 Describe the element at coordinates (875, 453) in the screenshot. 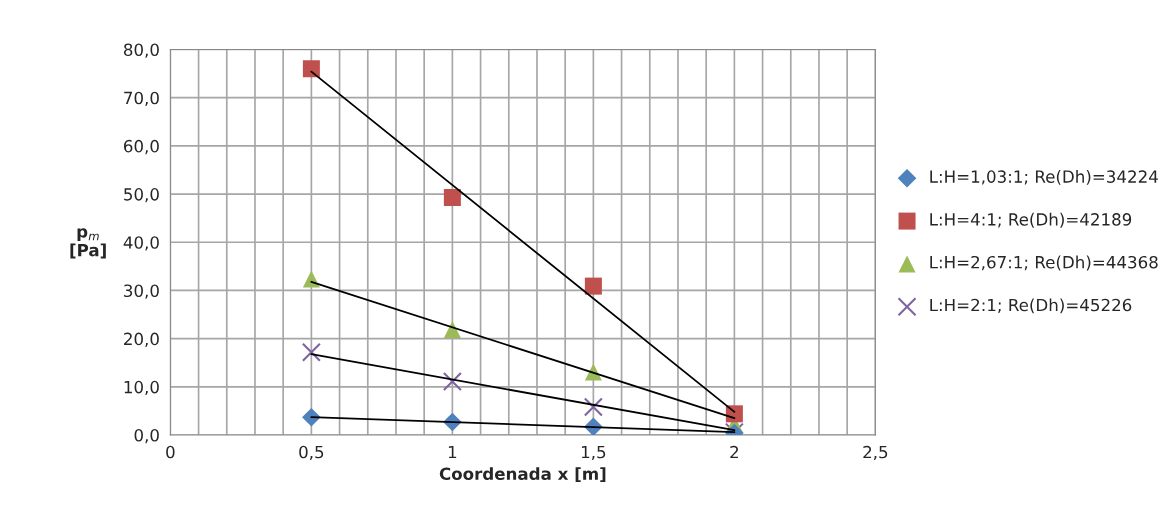

I see `x-tick-label: 2,5` at that location.